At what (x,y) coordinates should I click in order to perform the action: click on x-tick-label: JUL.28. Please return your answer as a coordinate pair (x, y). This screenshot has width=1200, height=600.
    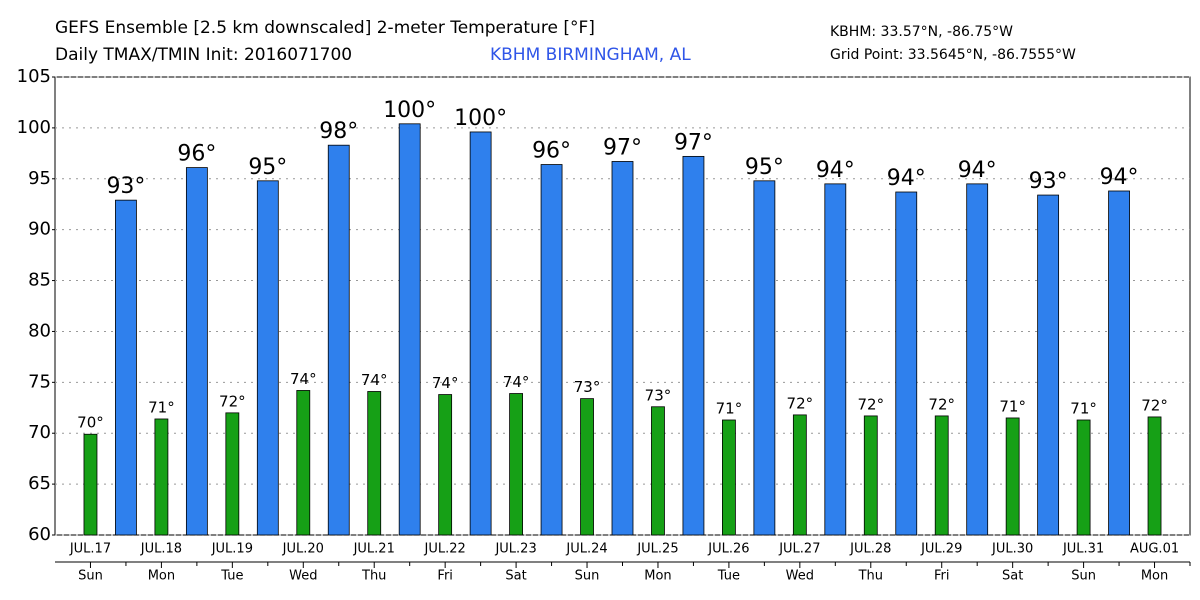
    Looking at the image, I should click on (870, 549).